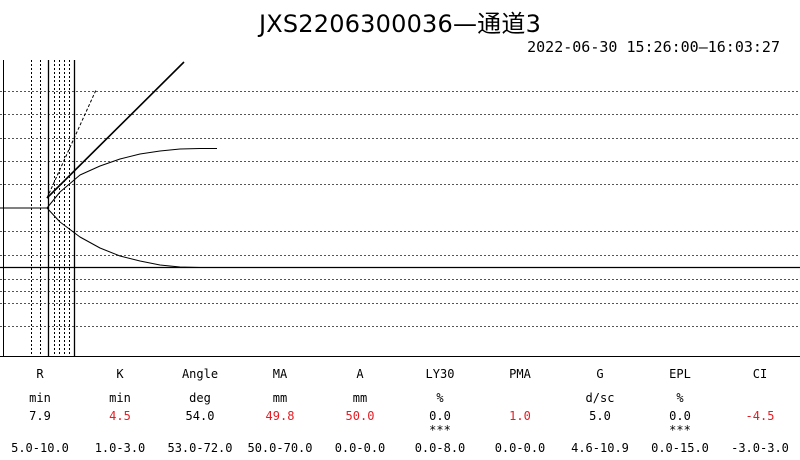 The height and width of the screenshot is (460, 800). I want to click on param-reference-range: 0.0-15.0, so click(680, 448).